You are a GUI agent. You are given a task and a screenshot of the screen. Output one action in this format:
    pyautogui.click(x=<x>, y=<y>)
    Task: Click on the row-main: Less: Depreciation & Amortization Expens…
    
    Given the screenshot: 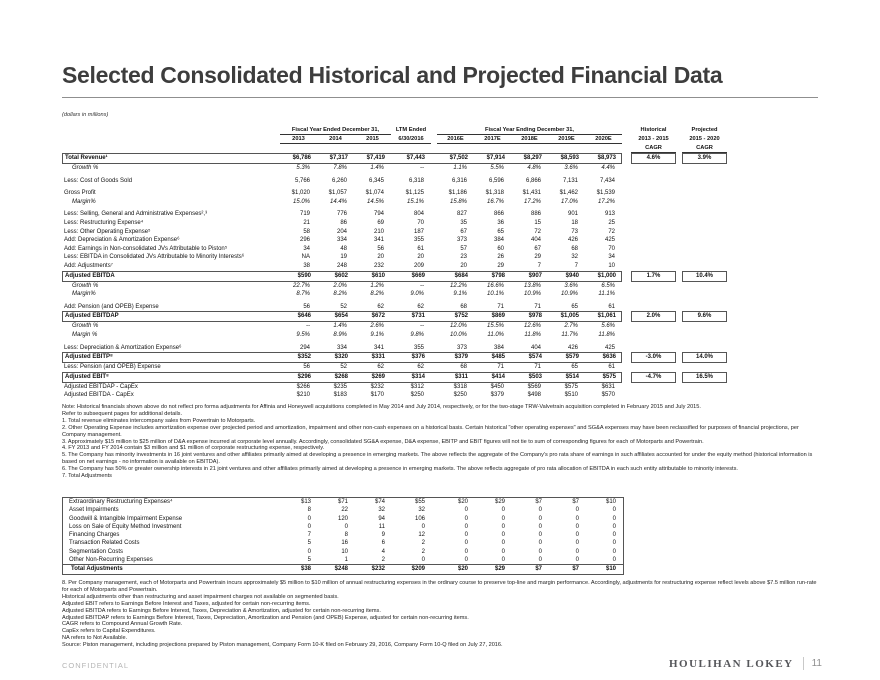 What is the action you would take?
    pyautogui.click(x=342, y=348)
    